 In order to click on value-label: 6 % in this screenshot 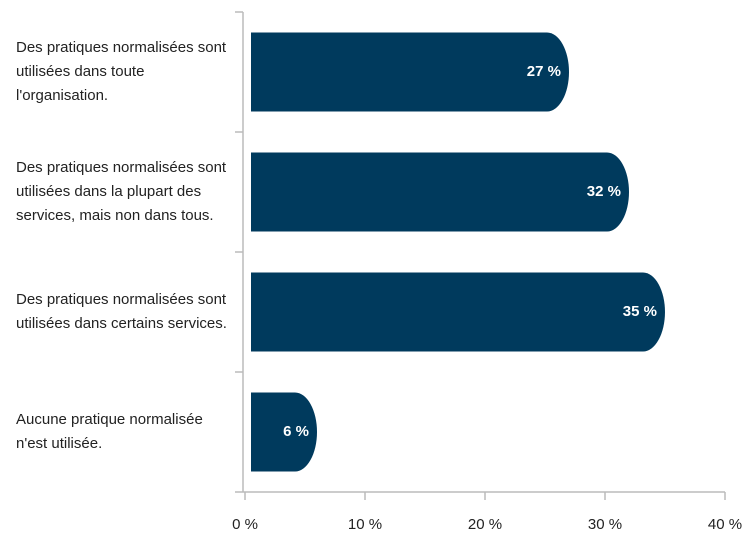, I will do `click(296, 431)`.